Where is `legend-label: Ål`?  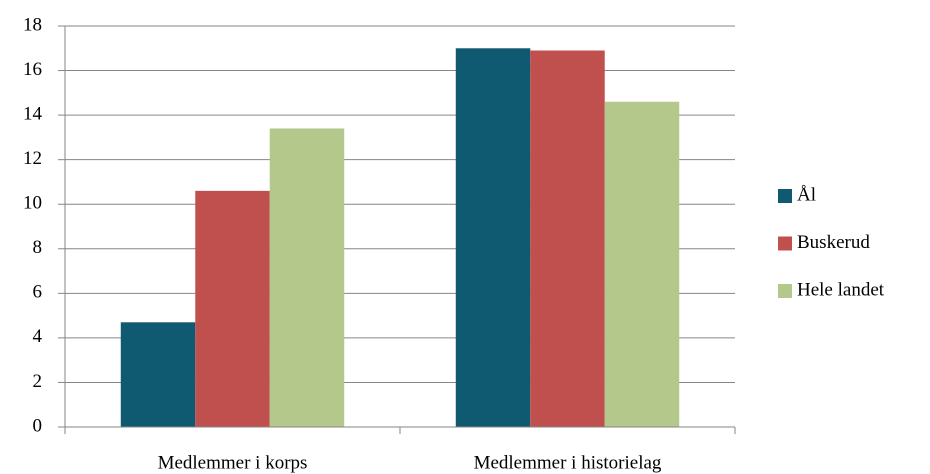
legend-label: Ål is located at coordinates (806, 194).